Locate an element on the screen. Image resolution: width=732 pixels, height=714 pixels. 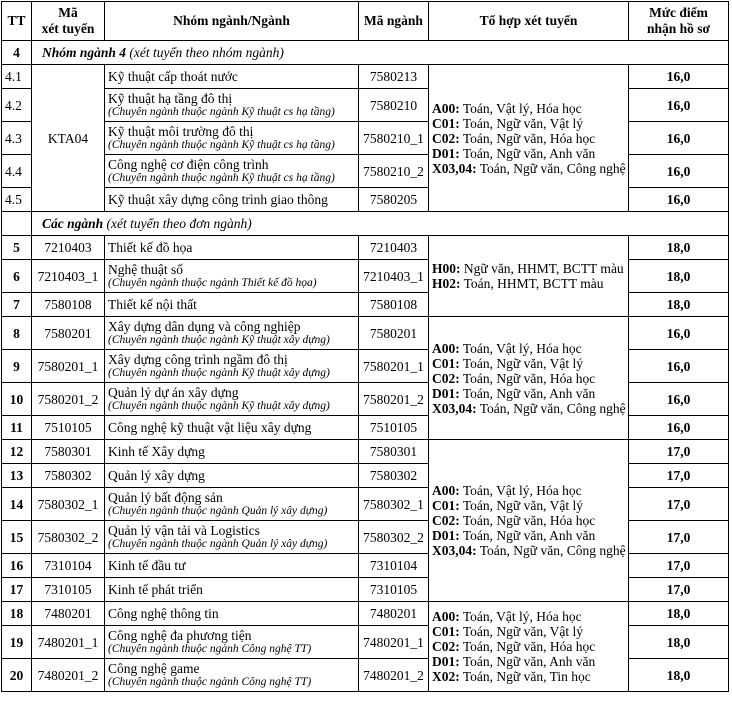
nganh-name: Quản lý dự án xây dựng is located at coordinates (173, 392).